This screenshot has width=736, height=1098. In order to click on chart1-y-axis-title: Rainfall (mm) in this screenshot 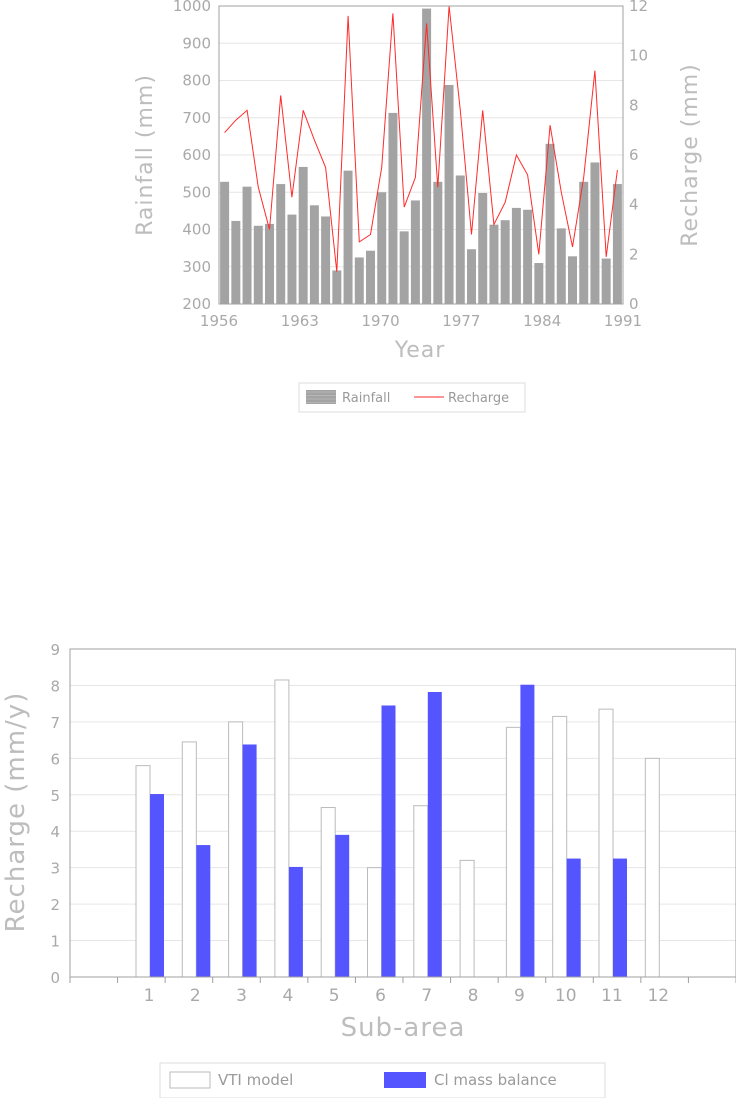, I will do `click(145, 155)`.